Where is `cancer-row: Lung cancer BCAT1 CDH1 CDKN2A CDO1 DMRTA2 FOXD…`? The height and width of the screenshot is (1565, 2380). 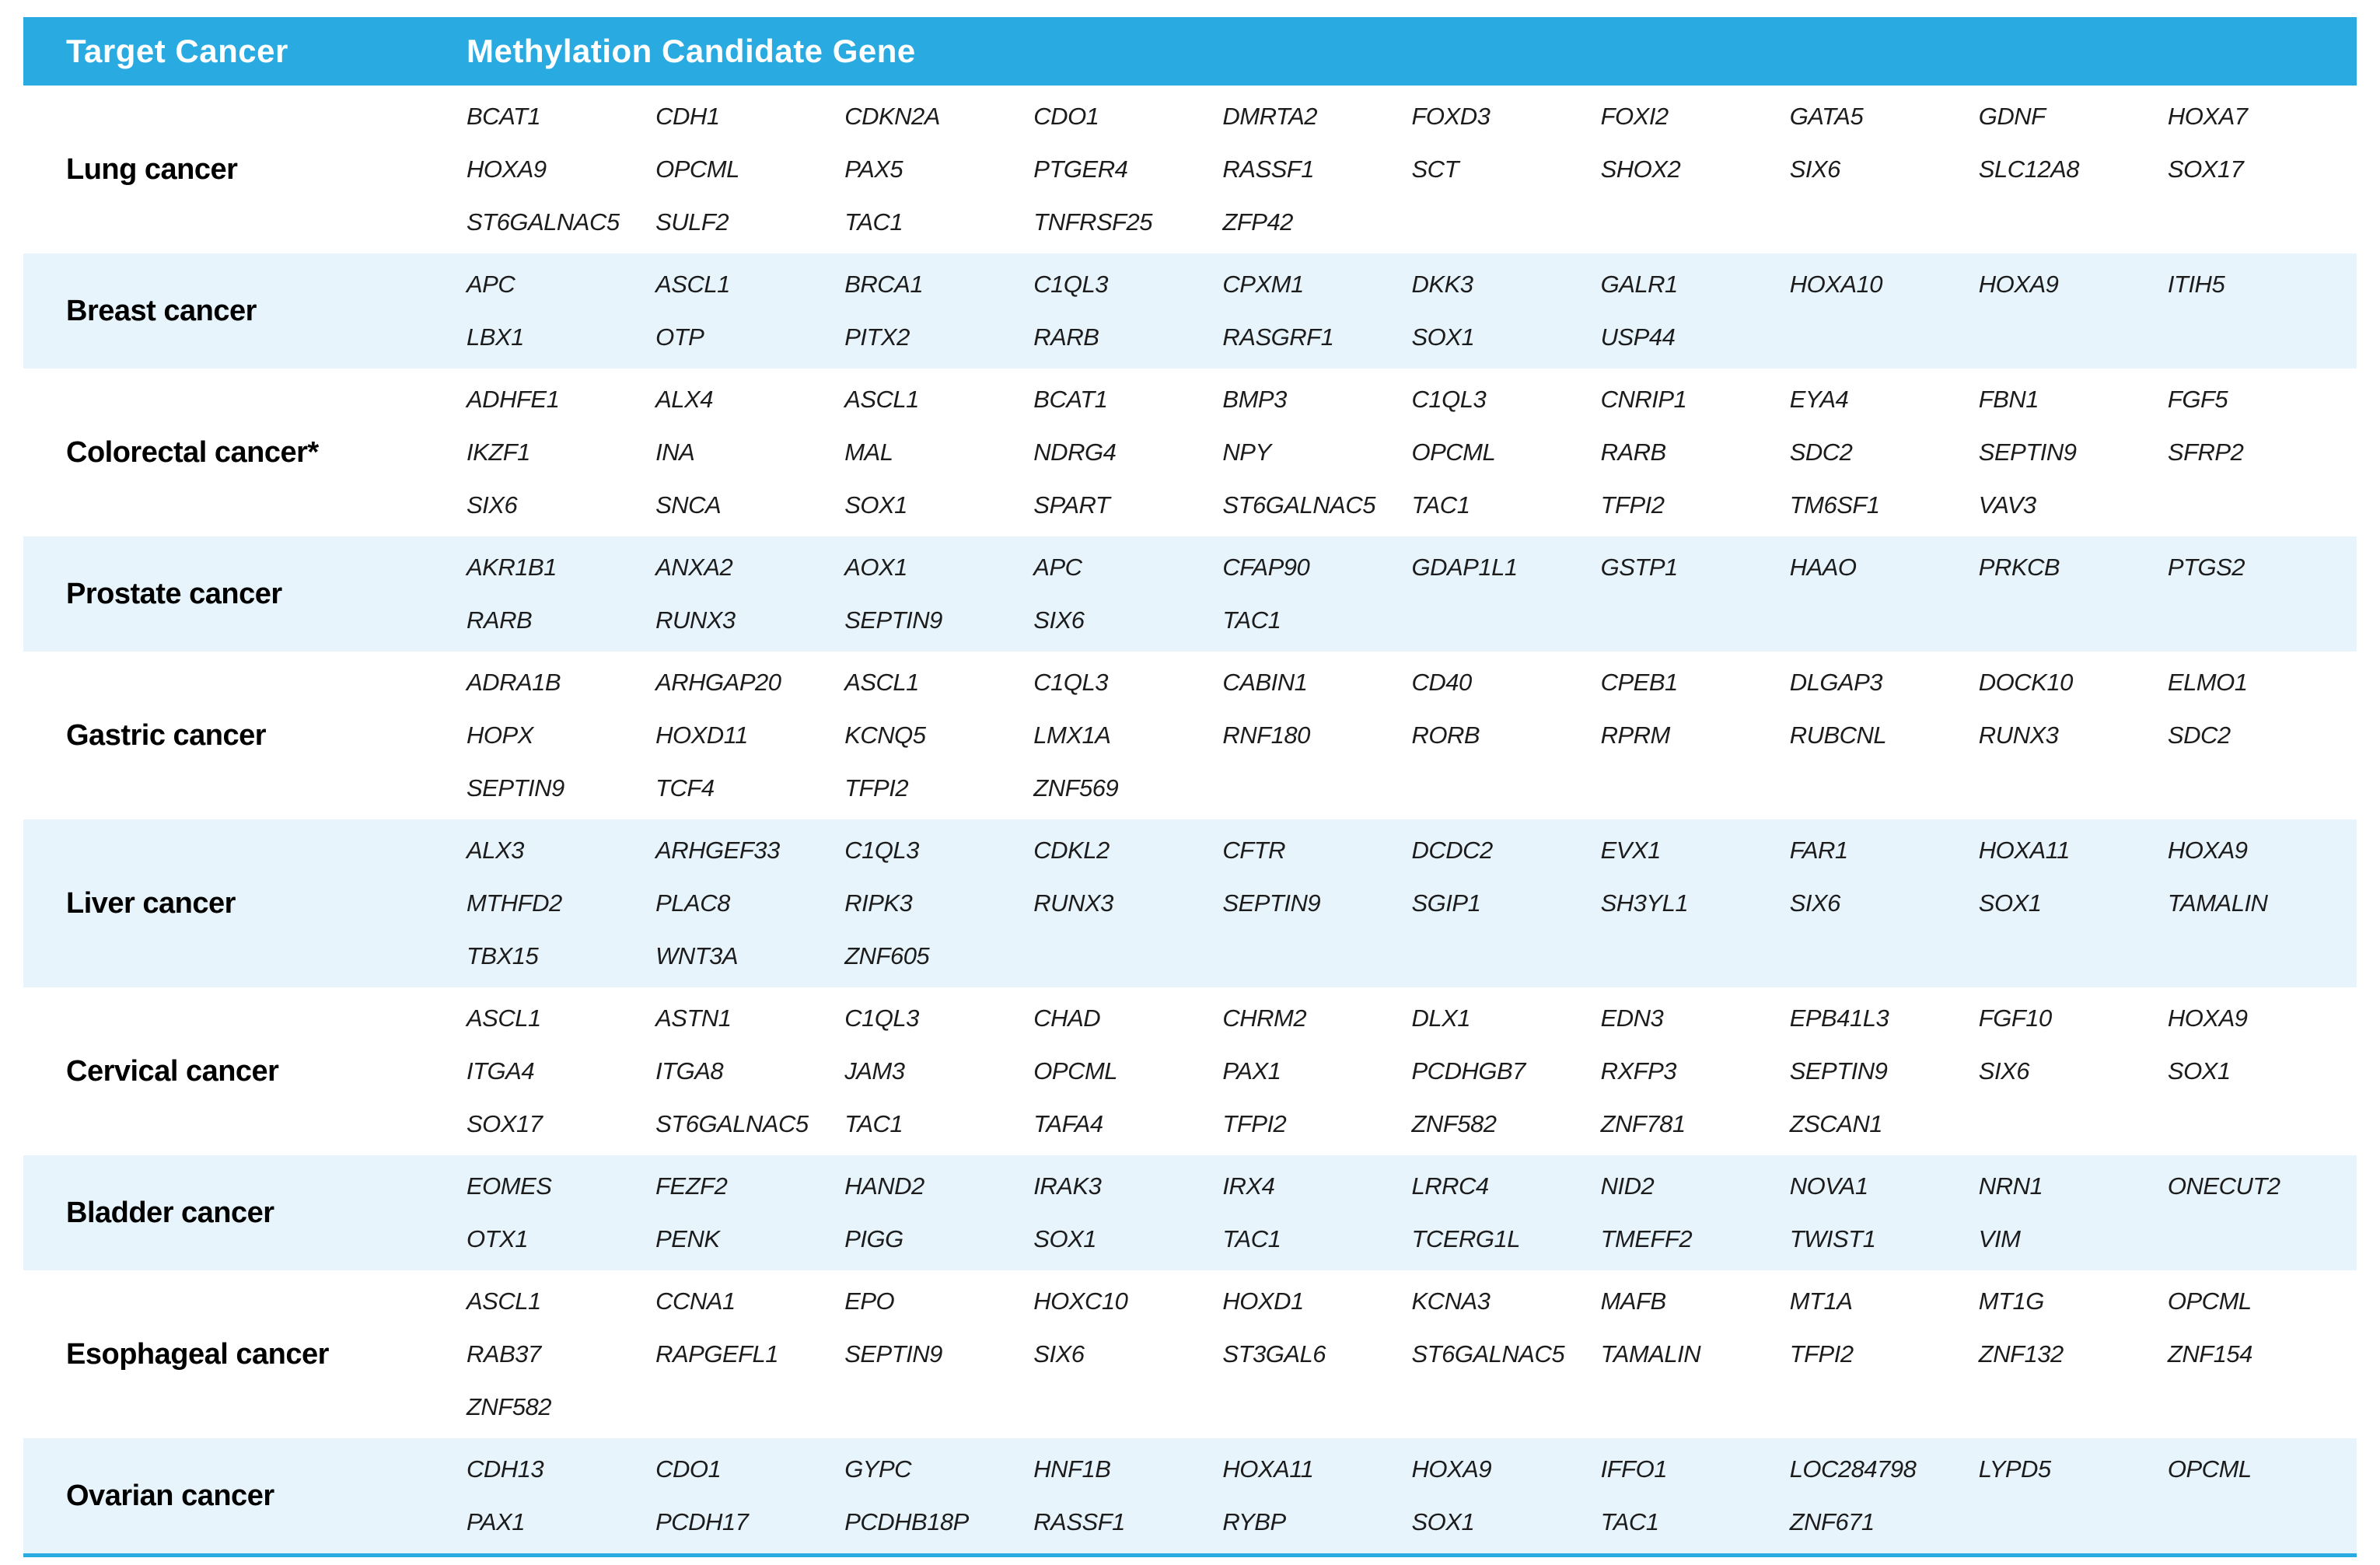
cancer-row: Lung cancer BCAT1 CDH1 CDKN2A CDO1 DMRTA2 FOXD… is located at coordinates (1190, 169).